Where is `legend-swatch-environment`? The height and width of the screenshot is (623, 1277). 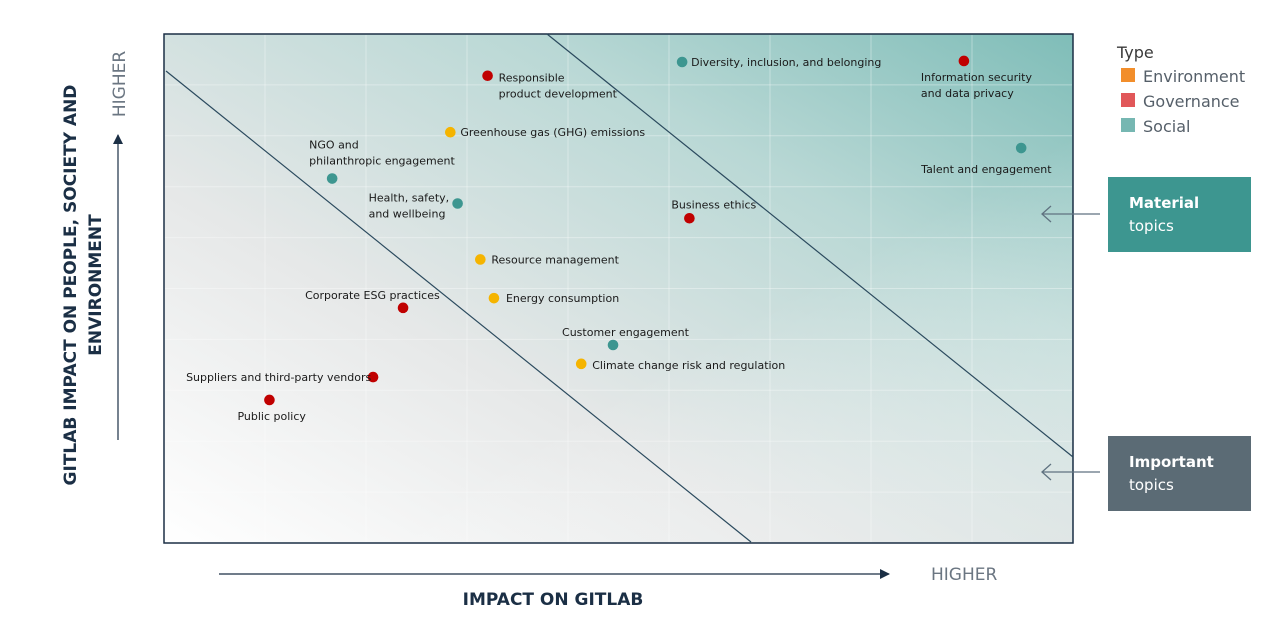 legend-swatch-environment is located at coordinates (1128, 75).